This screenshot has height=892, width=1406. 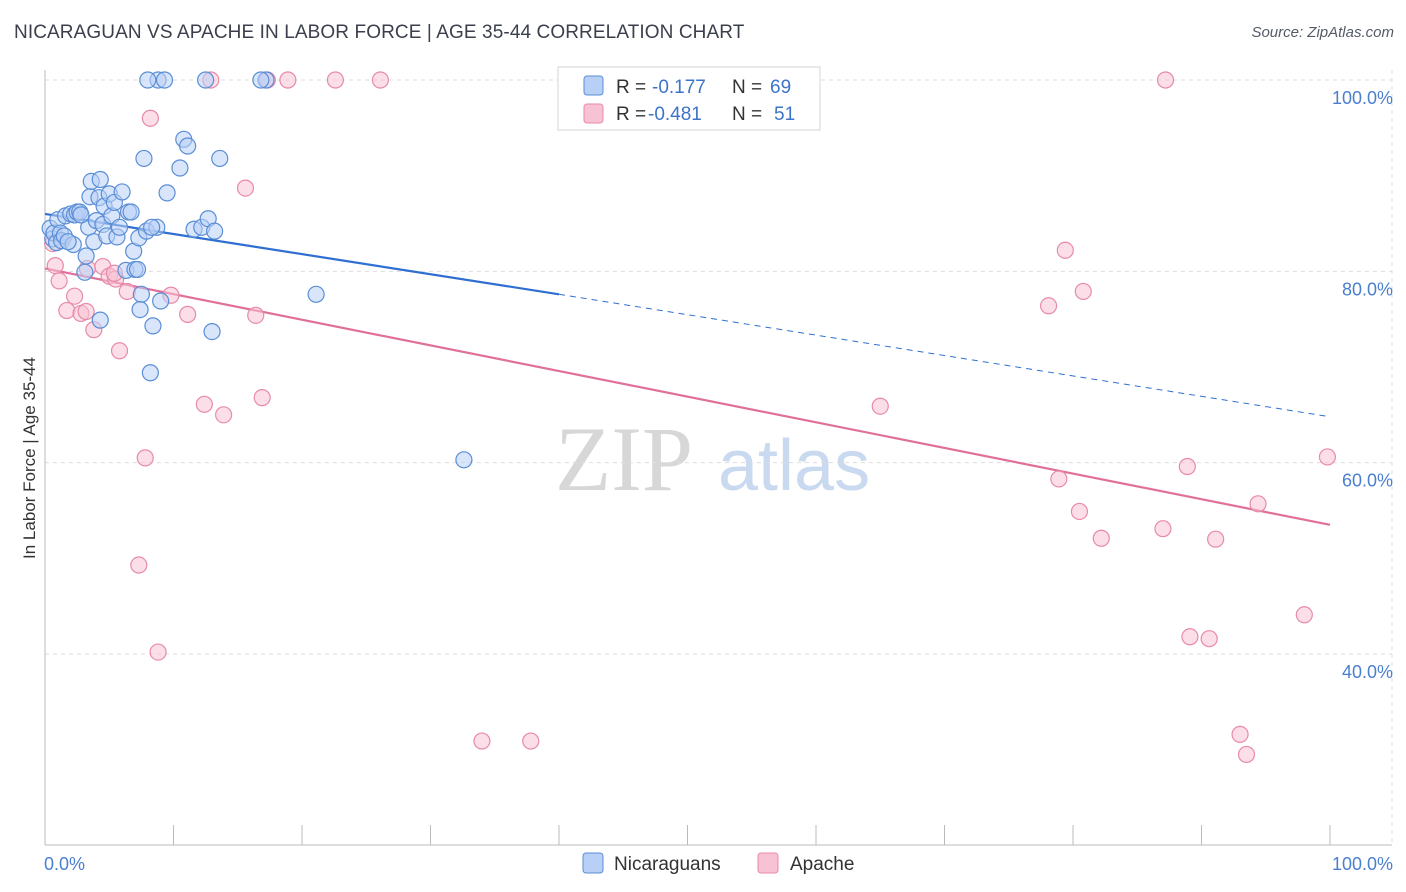 What do you see at coordinates (631, 114) in the screenshot?
I see `legend-r-label-2: R =` at bounding box center [631, 114].